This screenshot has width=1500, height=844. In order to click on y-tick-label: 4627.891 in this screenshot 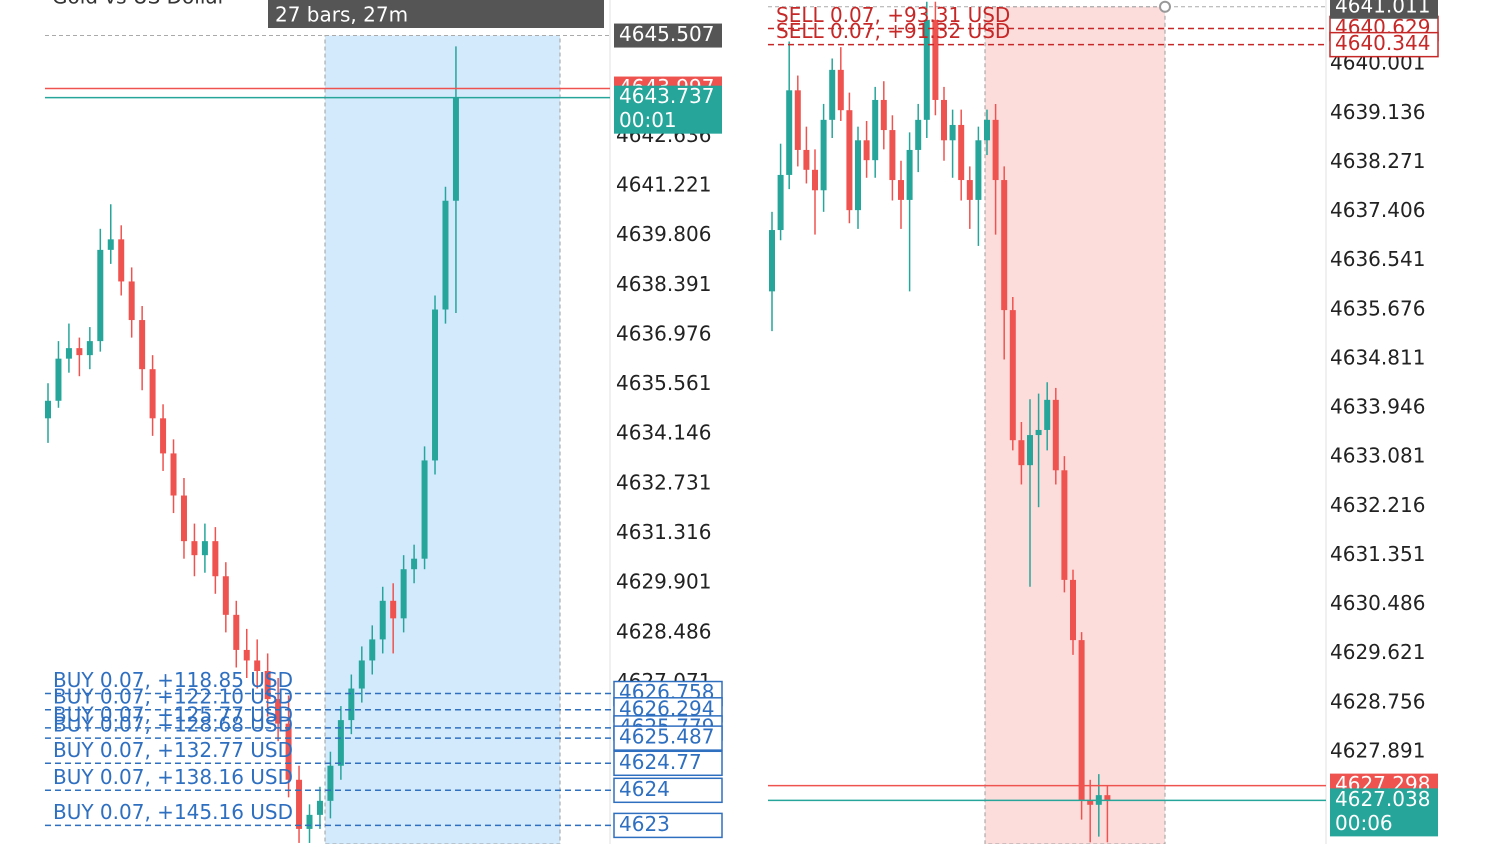, I will do `click(1377, 750)`.